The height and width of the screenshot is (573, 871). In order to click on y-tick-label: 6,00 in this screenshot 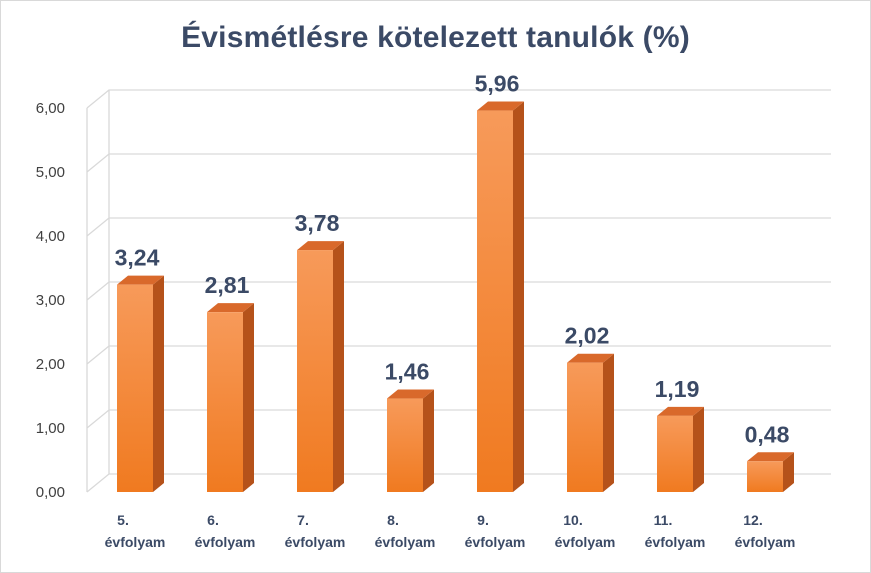, I will do `click(50, 108)`.